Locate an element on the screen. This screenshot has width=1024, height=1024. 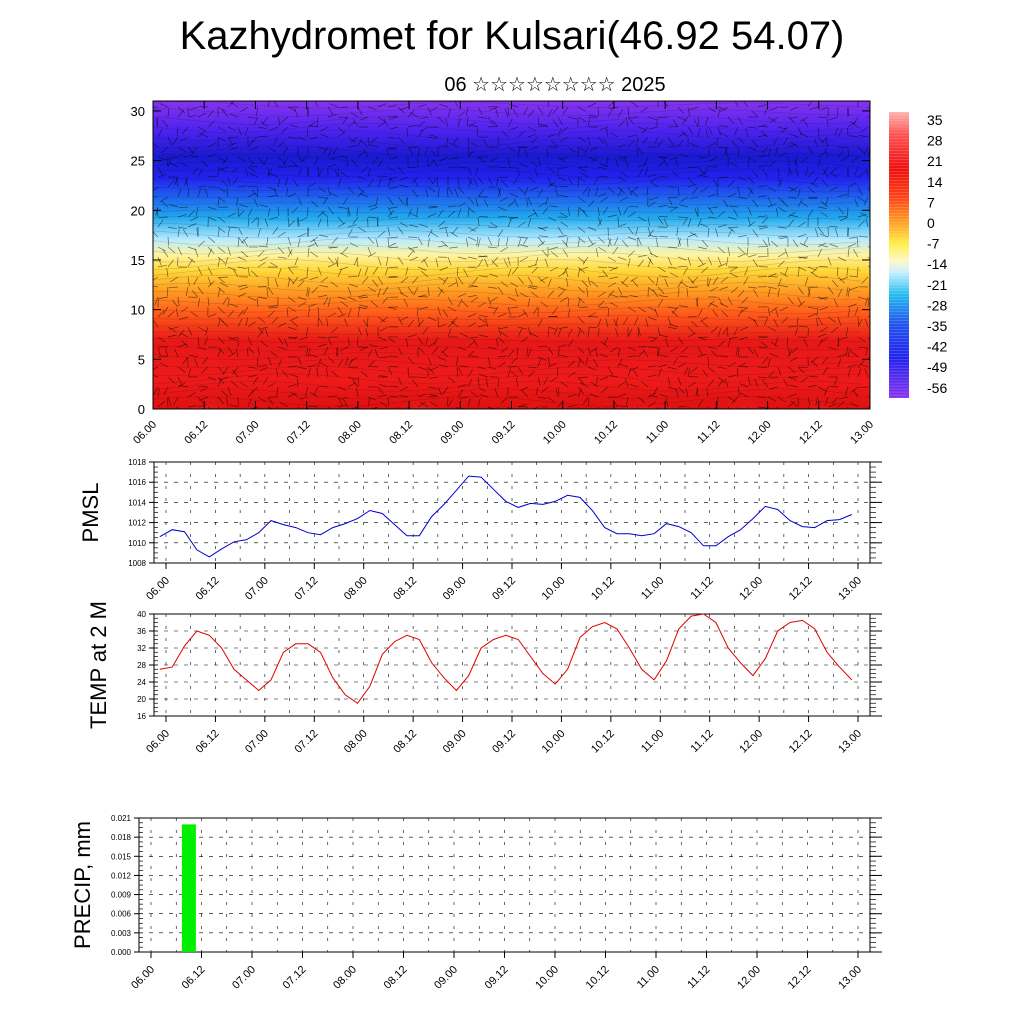
contour-line is located at coordinates (507, 143).